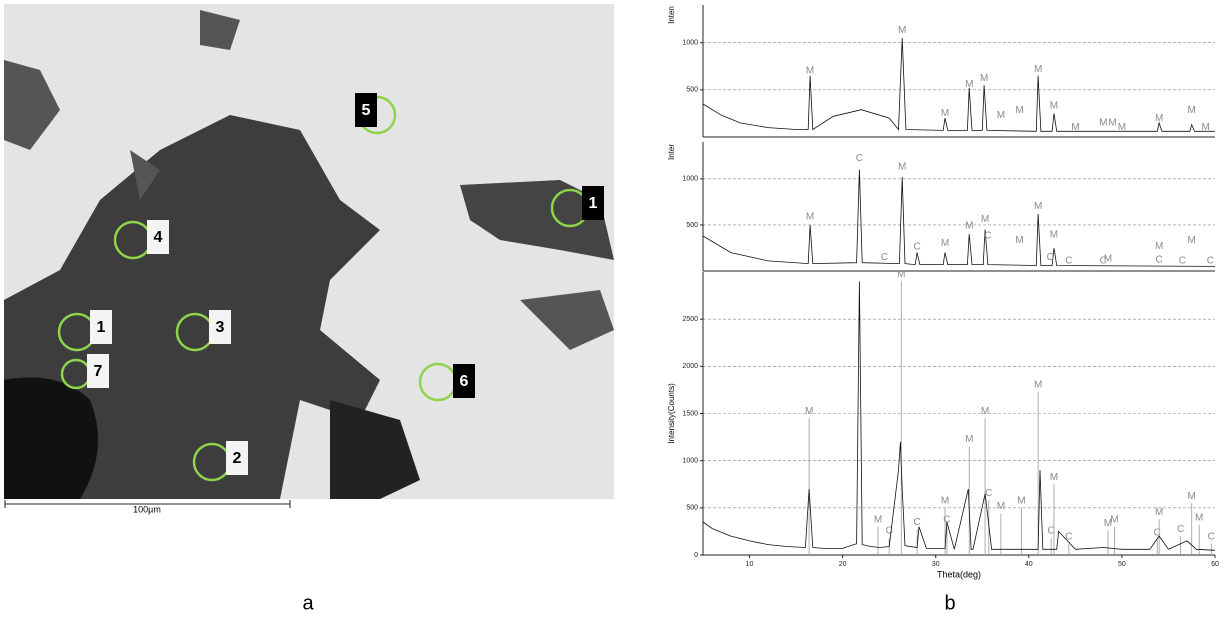 The height and width of the screenshot is (623, 1225). I want to click on region-label: 7, so click(98, 371).